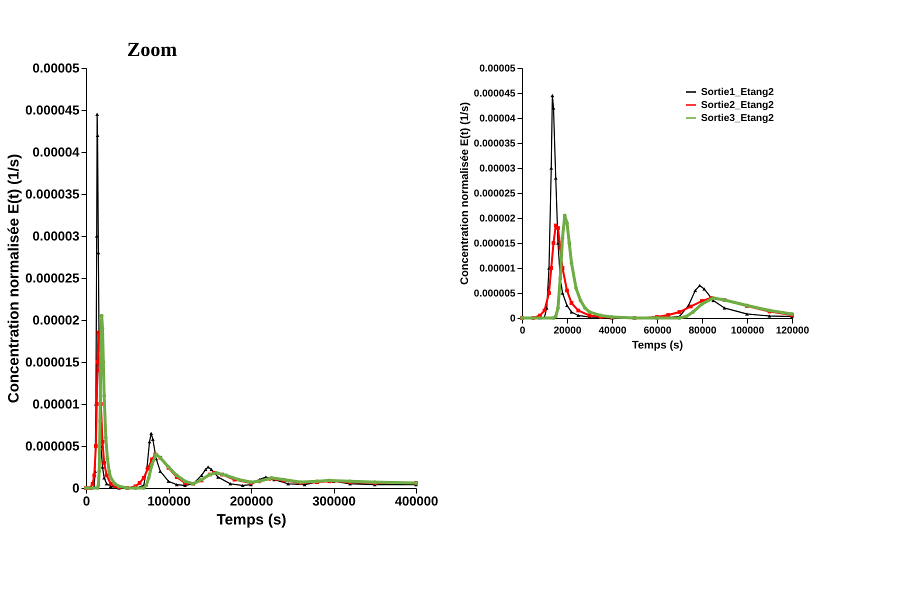 This screenshot has width=914, height=600. I want to click on text: Zoom, so click(152, 50).